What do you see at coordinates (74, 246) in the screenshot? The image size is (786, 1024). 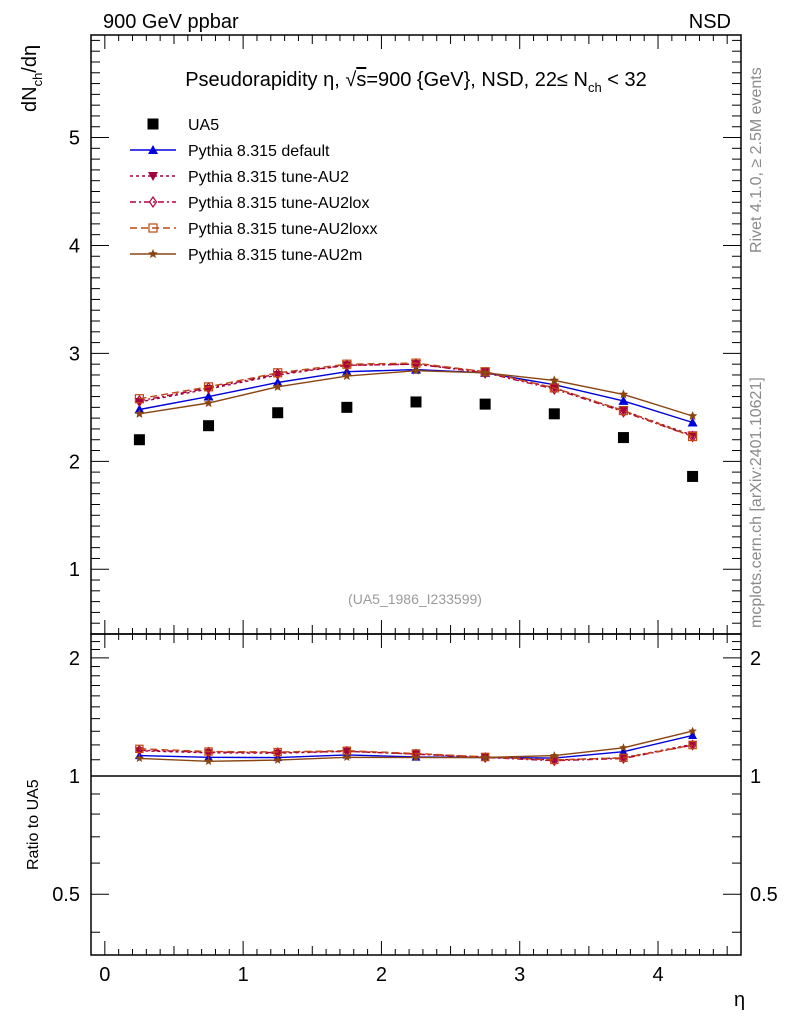 I see `y-tick-label: 4` at bounding box center [74, 246].